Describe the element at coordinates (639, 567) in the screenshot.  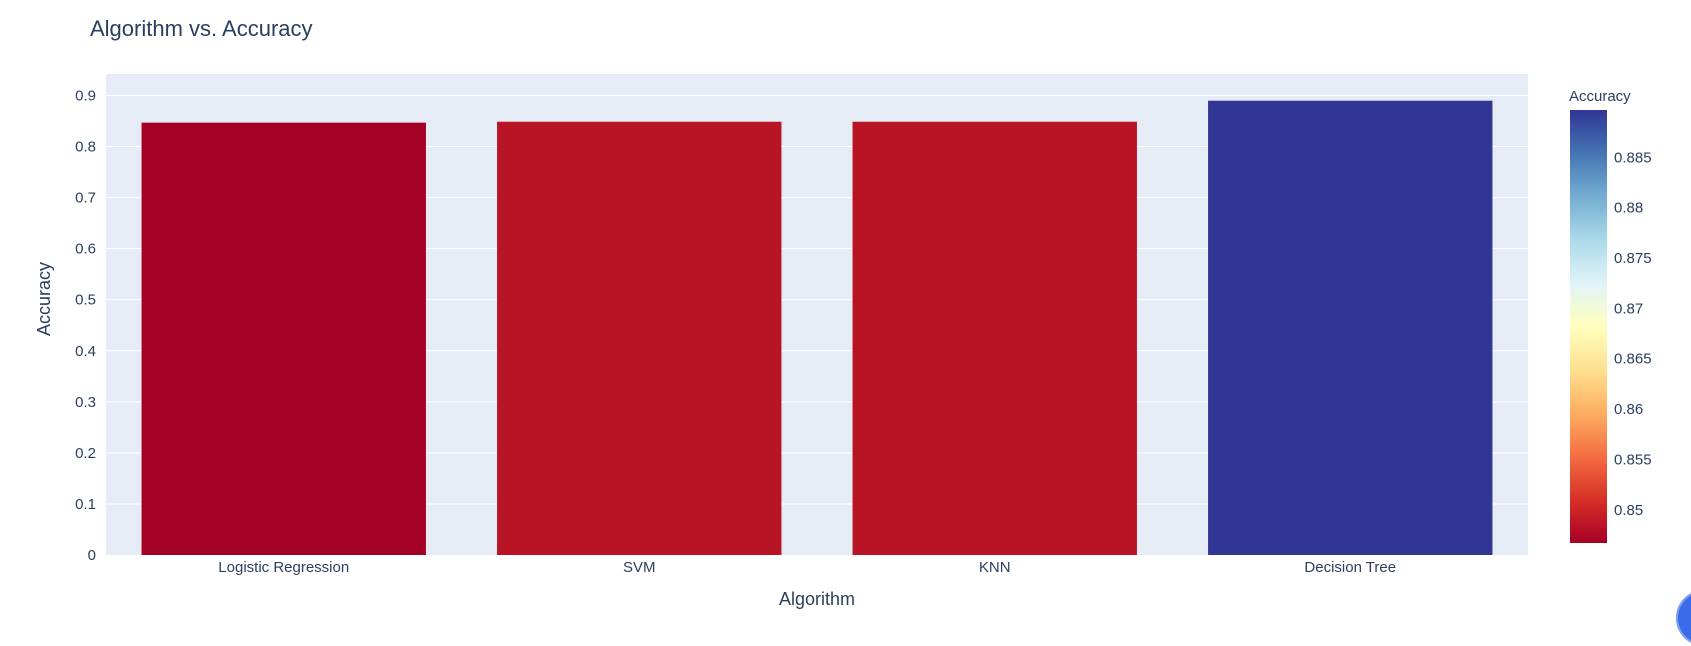
I see `x-tick-label: SVM` at that location.